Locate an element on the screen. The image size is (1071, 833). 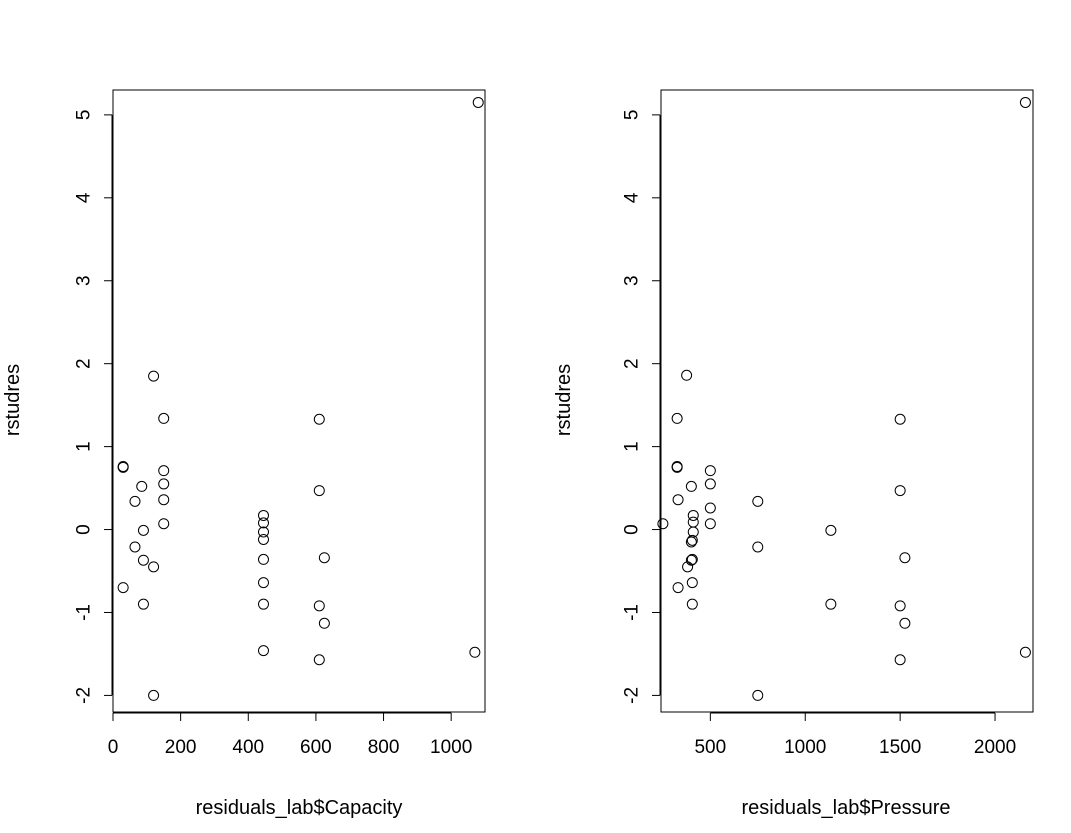
x-tick-label: 1500 is located at coordinates (900, 747).